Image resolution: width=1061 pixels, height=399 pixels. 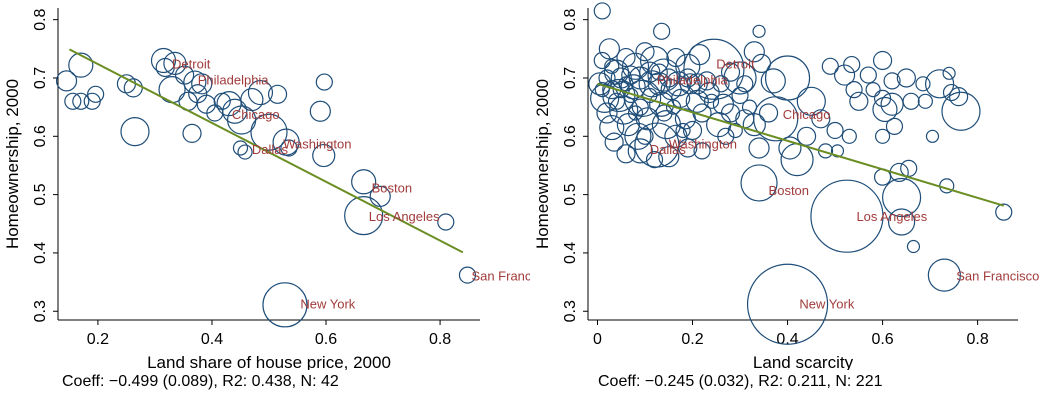 I want to click on left-regression-caption: Coeff: −0.499 (0.089), R2: 0.438, N: 42, so click(x=200, y=381).